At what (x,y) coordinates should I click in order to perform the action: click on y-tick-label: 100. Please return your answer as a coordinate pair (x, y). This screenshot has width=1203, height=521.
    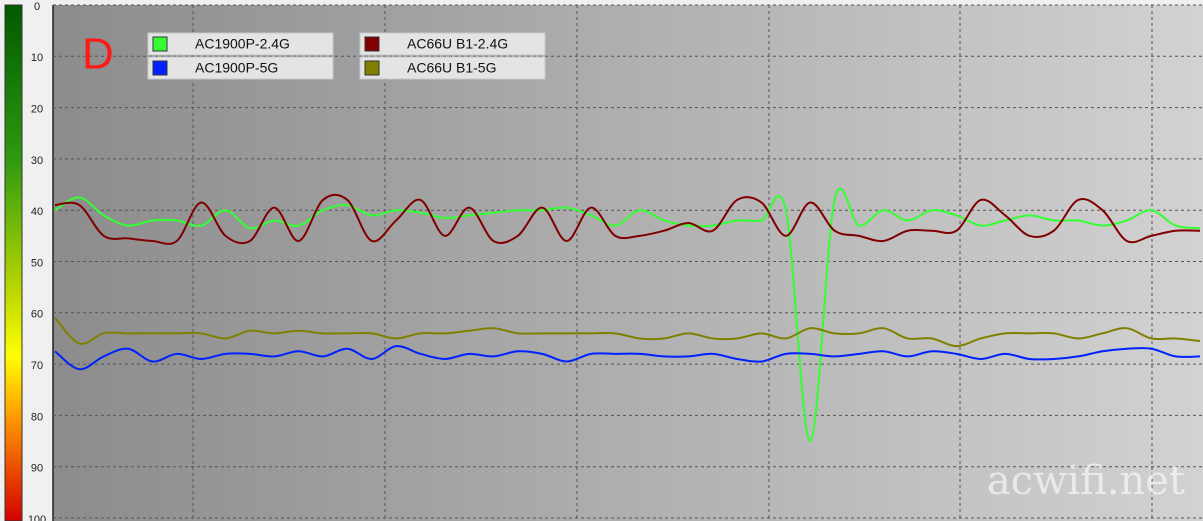
    Looking at the image, I should click on (37, 517).